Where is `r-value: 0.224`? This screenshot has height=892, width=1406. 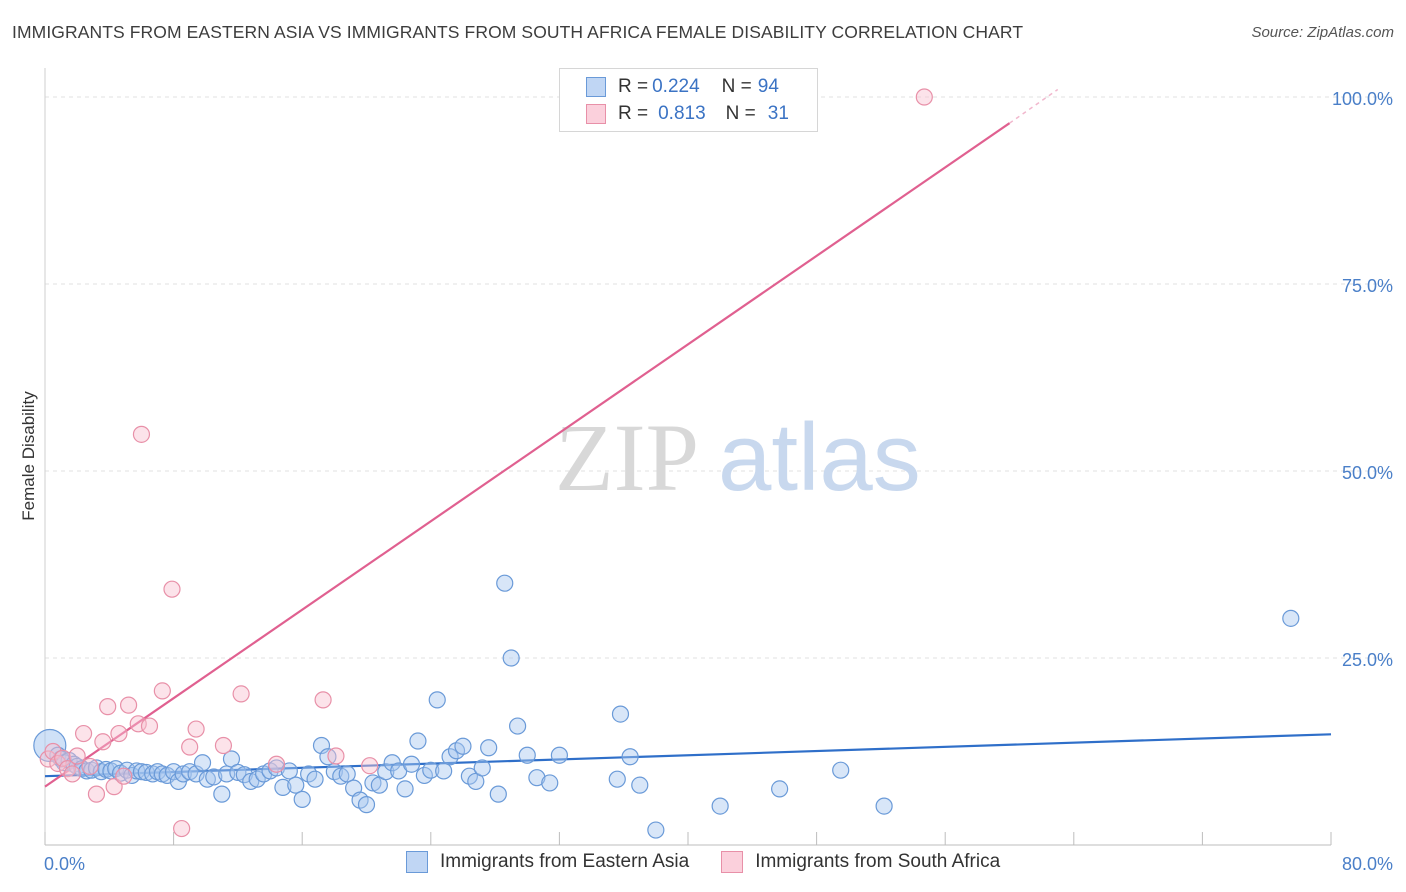 r-value: 0.224 is located at coordinates (676, 86).